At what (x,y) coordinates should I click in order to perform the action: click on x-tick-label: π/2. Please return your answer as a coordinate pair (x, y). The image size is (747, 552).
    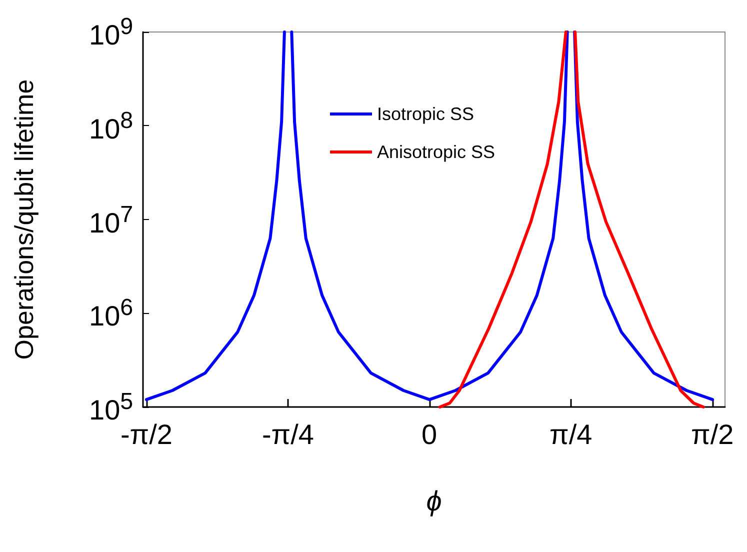
    Looking at the image, I should click on (712, 434).